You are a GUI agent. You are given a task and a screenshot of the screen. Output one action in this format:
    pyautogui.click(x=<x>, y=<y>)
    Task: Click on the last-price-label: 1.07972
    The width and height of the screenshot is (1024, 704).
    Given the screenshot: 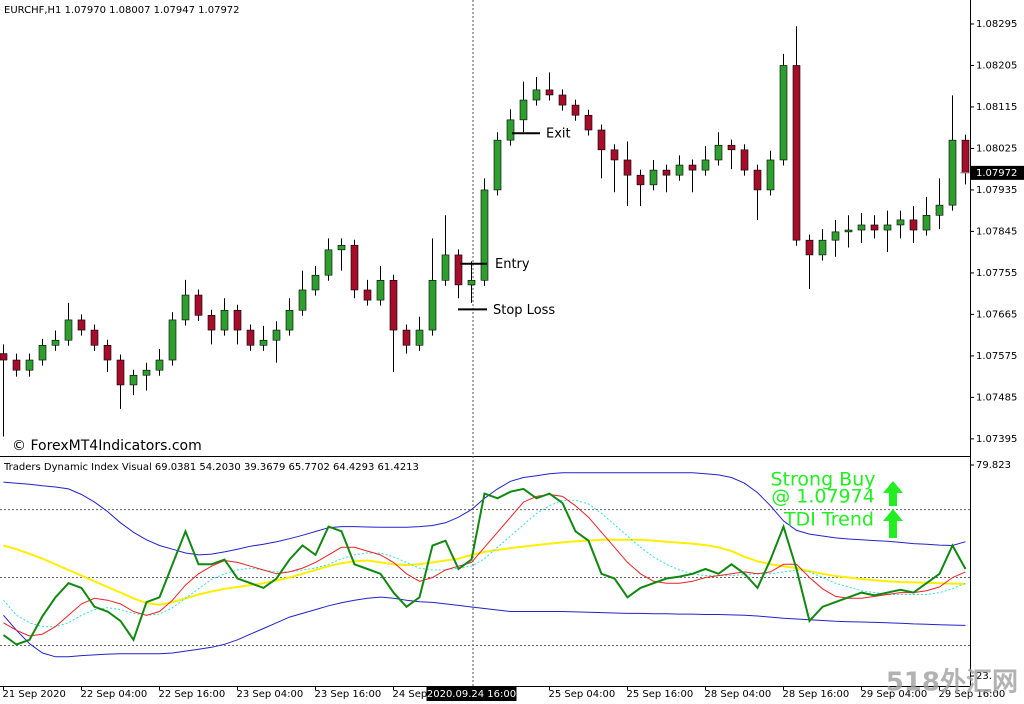 What is the action you would take?
    pyautogui.click(x=996, y=173)
    